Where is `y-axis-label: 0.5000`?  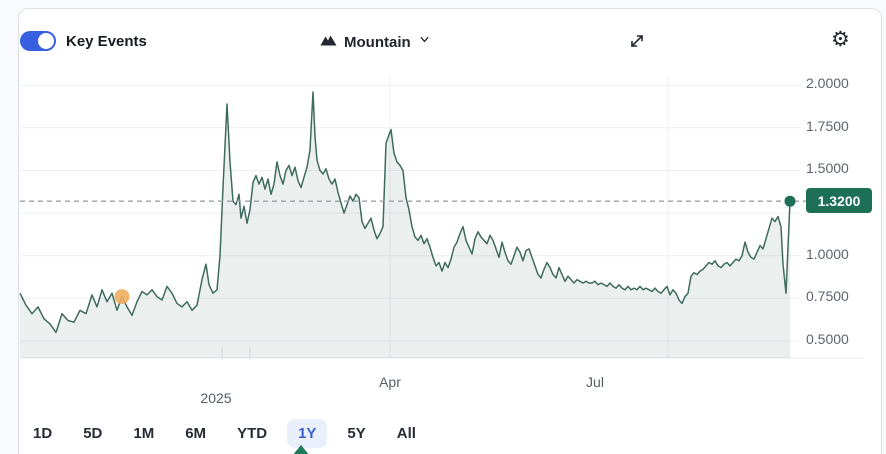 y-axis-label: 0.5000 is located at coordinates (827, 338).